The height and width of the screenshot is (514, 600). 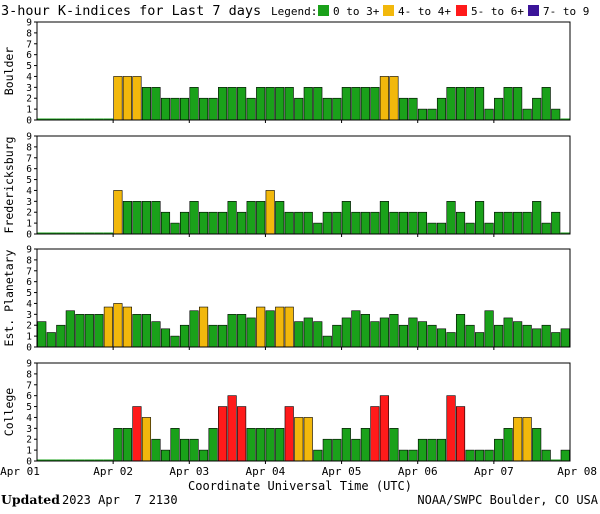 I want to click on y-tick-label: 7, so click(x=29, y=385).